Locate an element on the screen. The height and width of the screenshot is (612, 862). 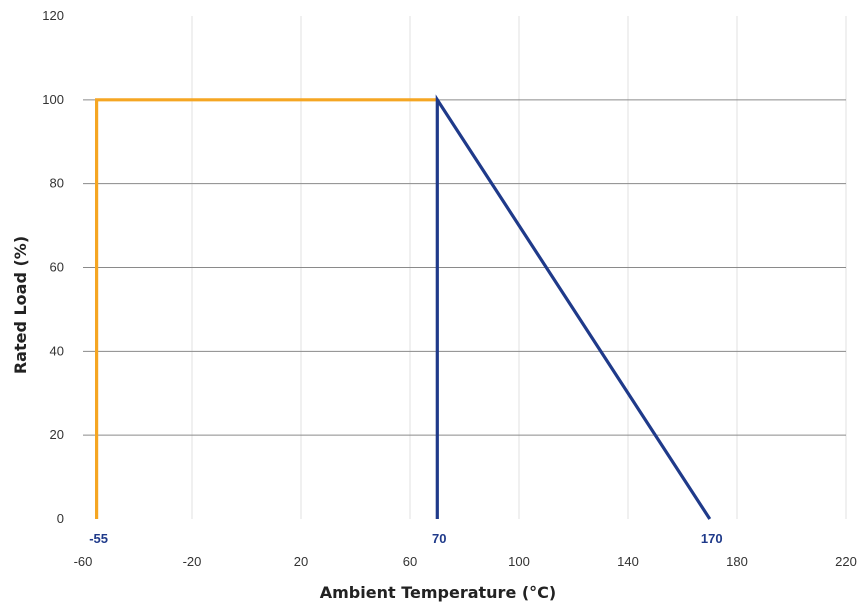
x-tick-label: 100 is located at coordinates (519, 561).